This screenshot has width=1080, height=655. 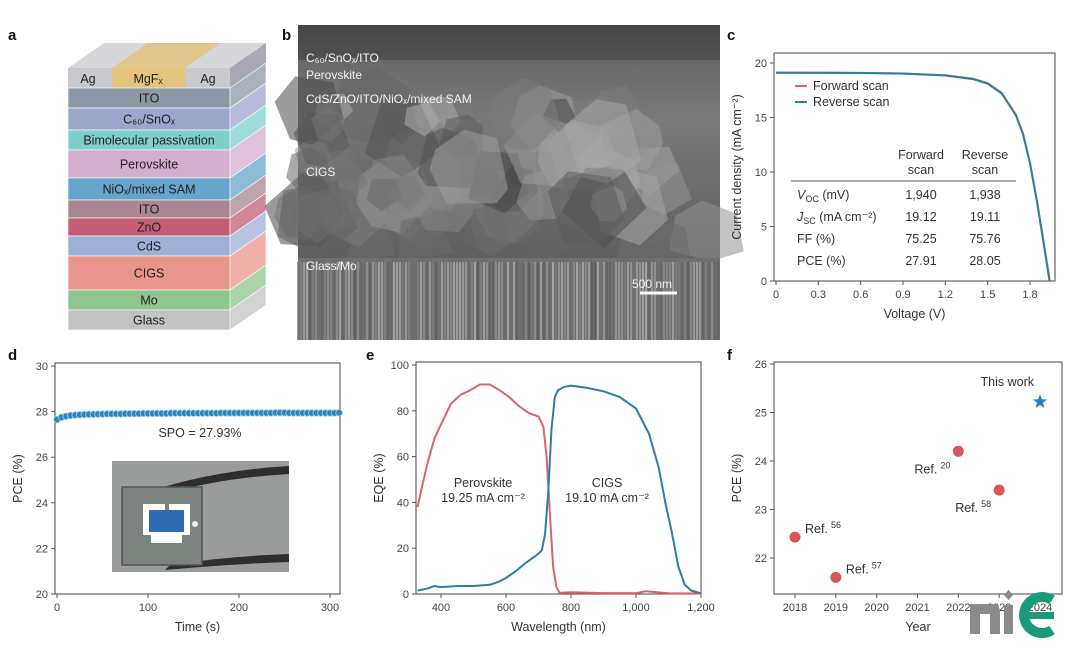 What do you see at coordinates (851, 102) in the screenshot?
I see `legend-label: Reverse scan` at bounding box center [851, 102].